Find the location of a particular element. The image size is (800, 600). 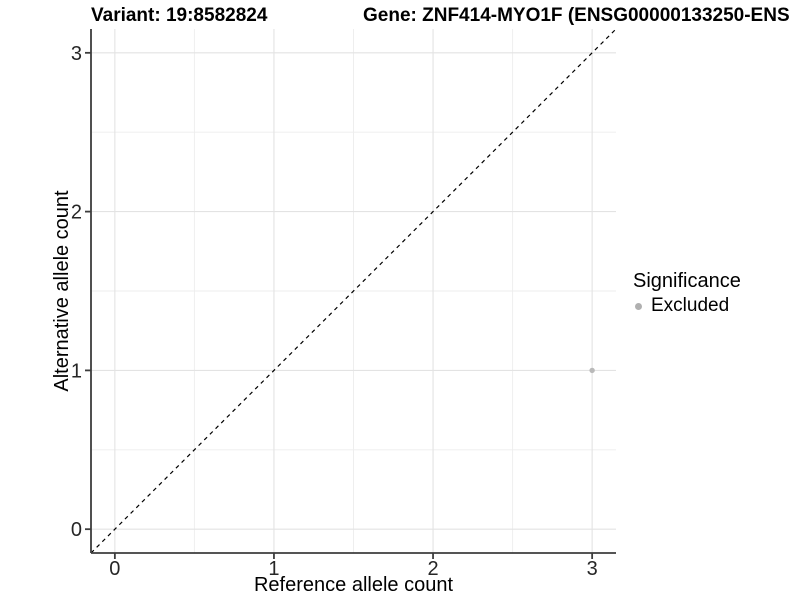

x-tick-label: 0 is located at coordinates (114, 569).